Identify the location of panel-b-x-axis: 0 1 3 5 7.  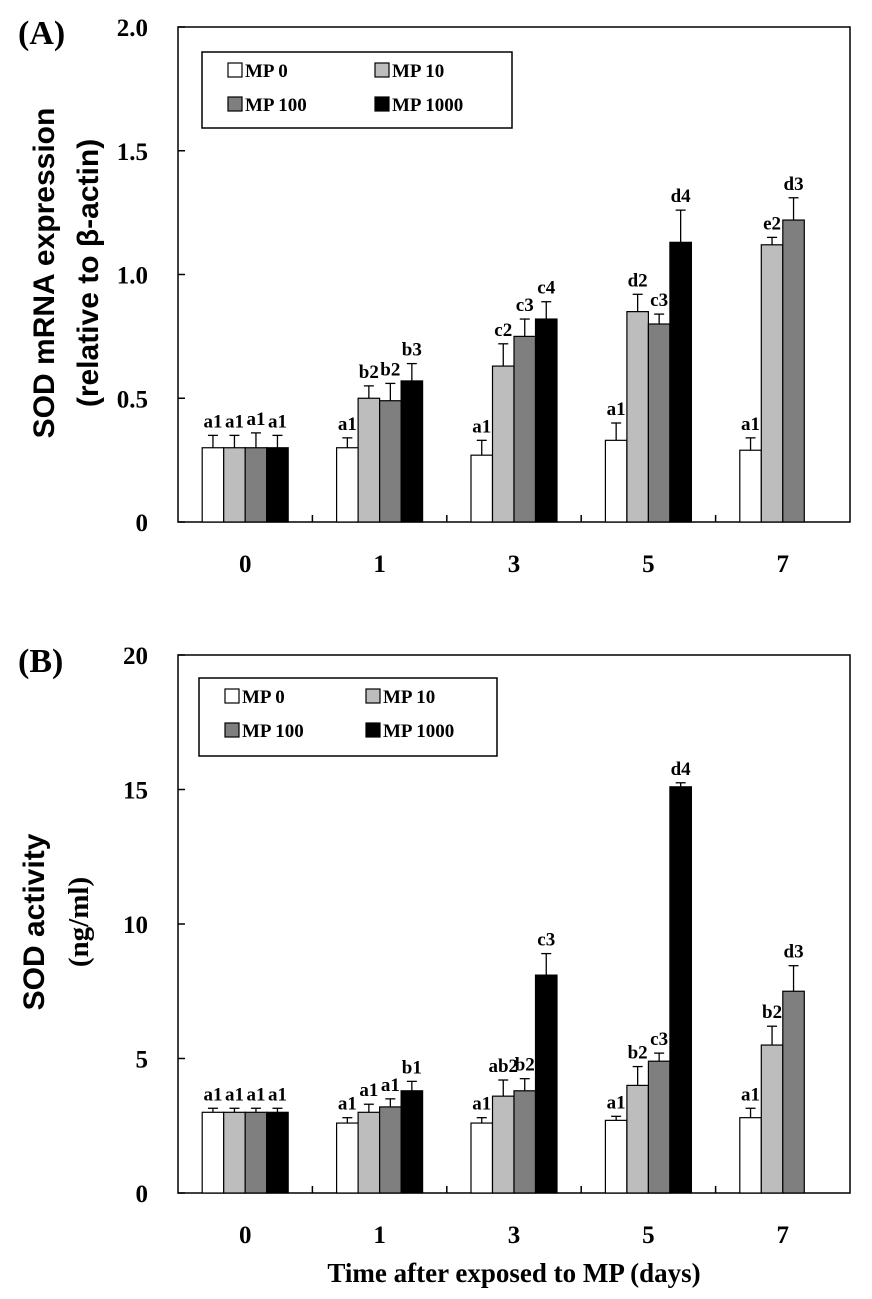
(514, 1217).